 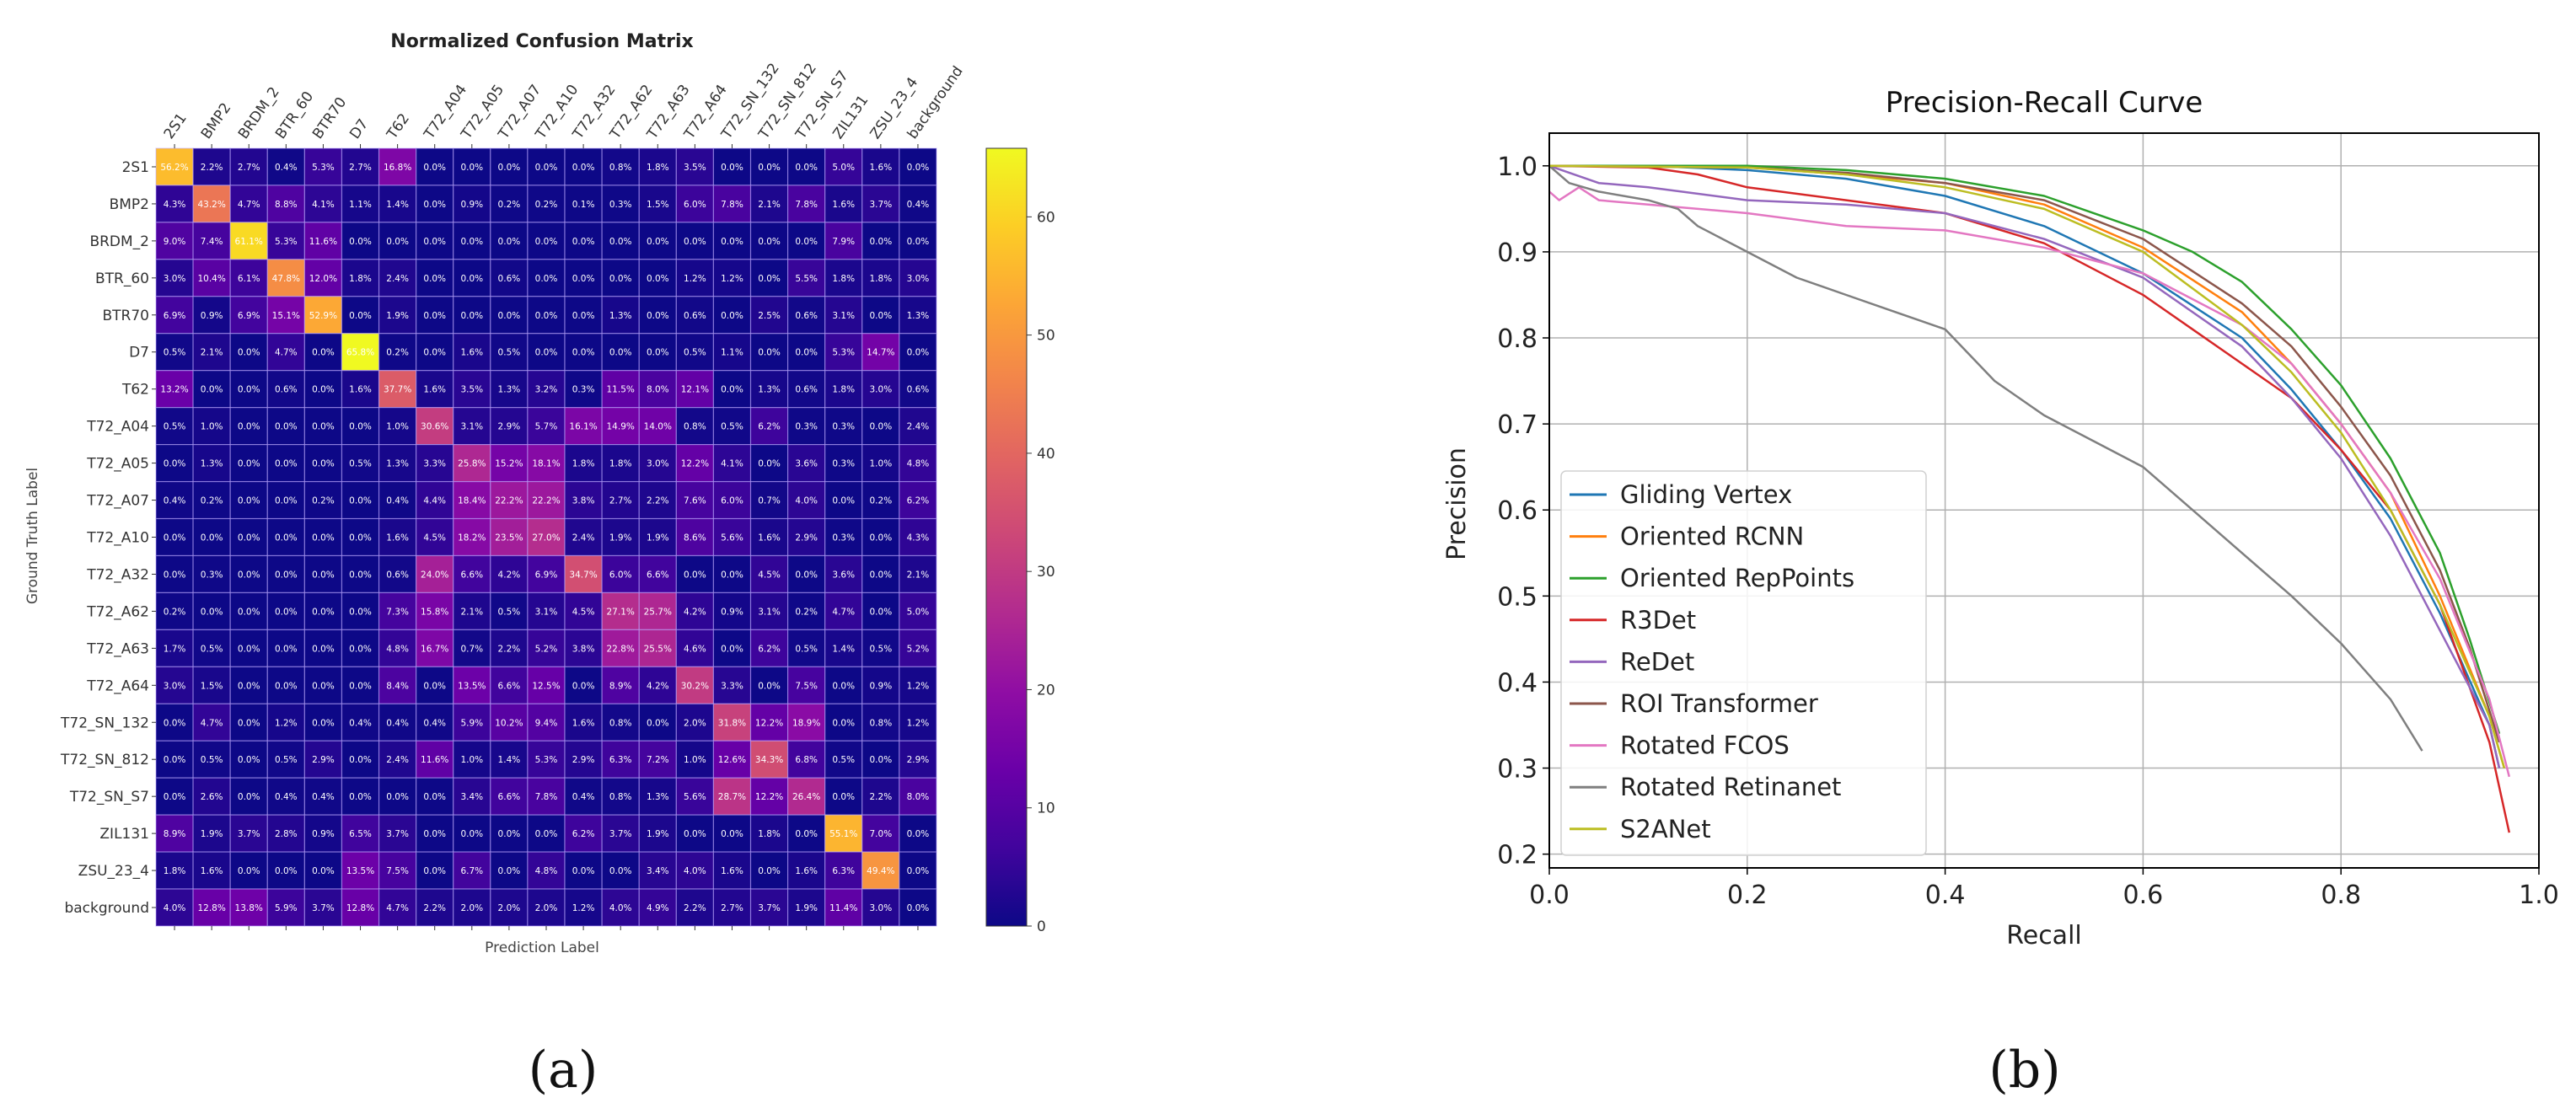 I want to click on matrix-cell-value: 0.3%, so click(x=212, y=575).